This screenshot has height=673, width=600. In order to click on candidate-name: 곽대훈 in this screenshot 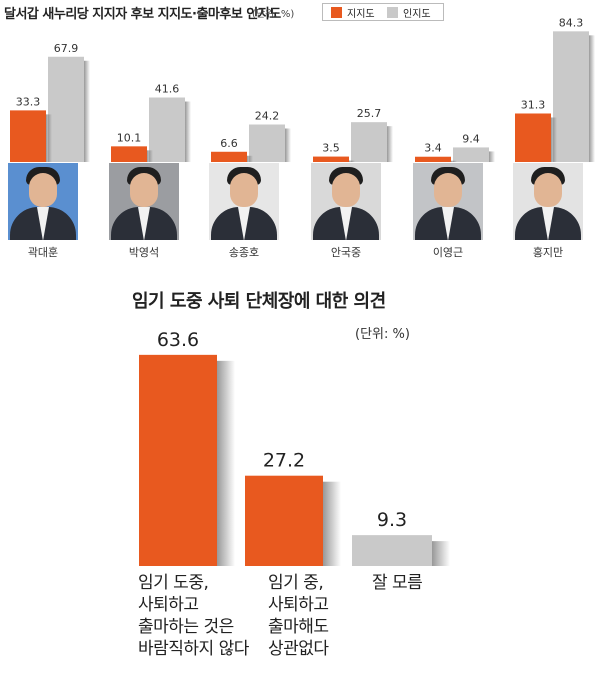, I will do `click(43, 252)`.